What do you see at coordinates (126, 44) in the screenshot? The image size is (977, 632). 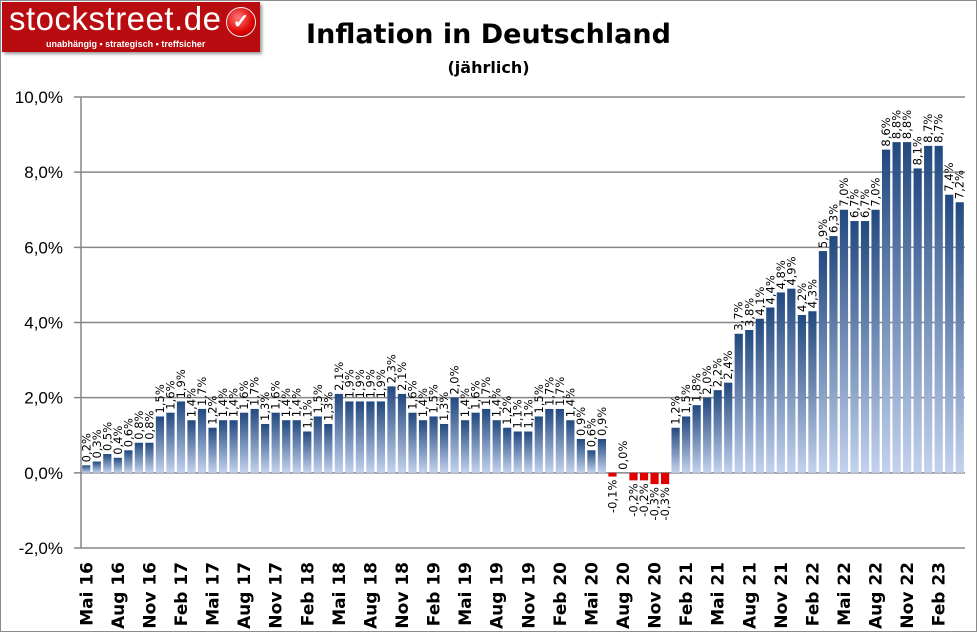 I see `logo-tagline: unabhängig • strategisch • treffsicher` at bounding box center [126, 44].